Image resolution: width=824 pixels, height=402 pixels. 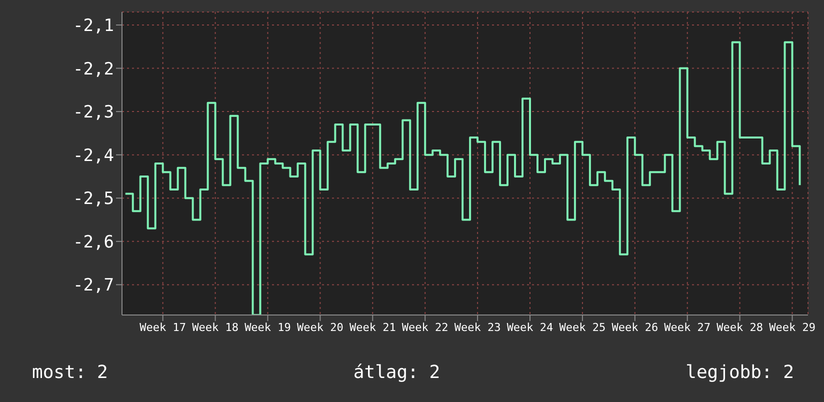 I want to click on x-tick-label: Week 28, so click(x=739, y=327).